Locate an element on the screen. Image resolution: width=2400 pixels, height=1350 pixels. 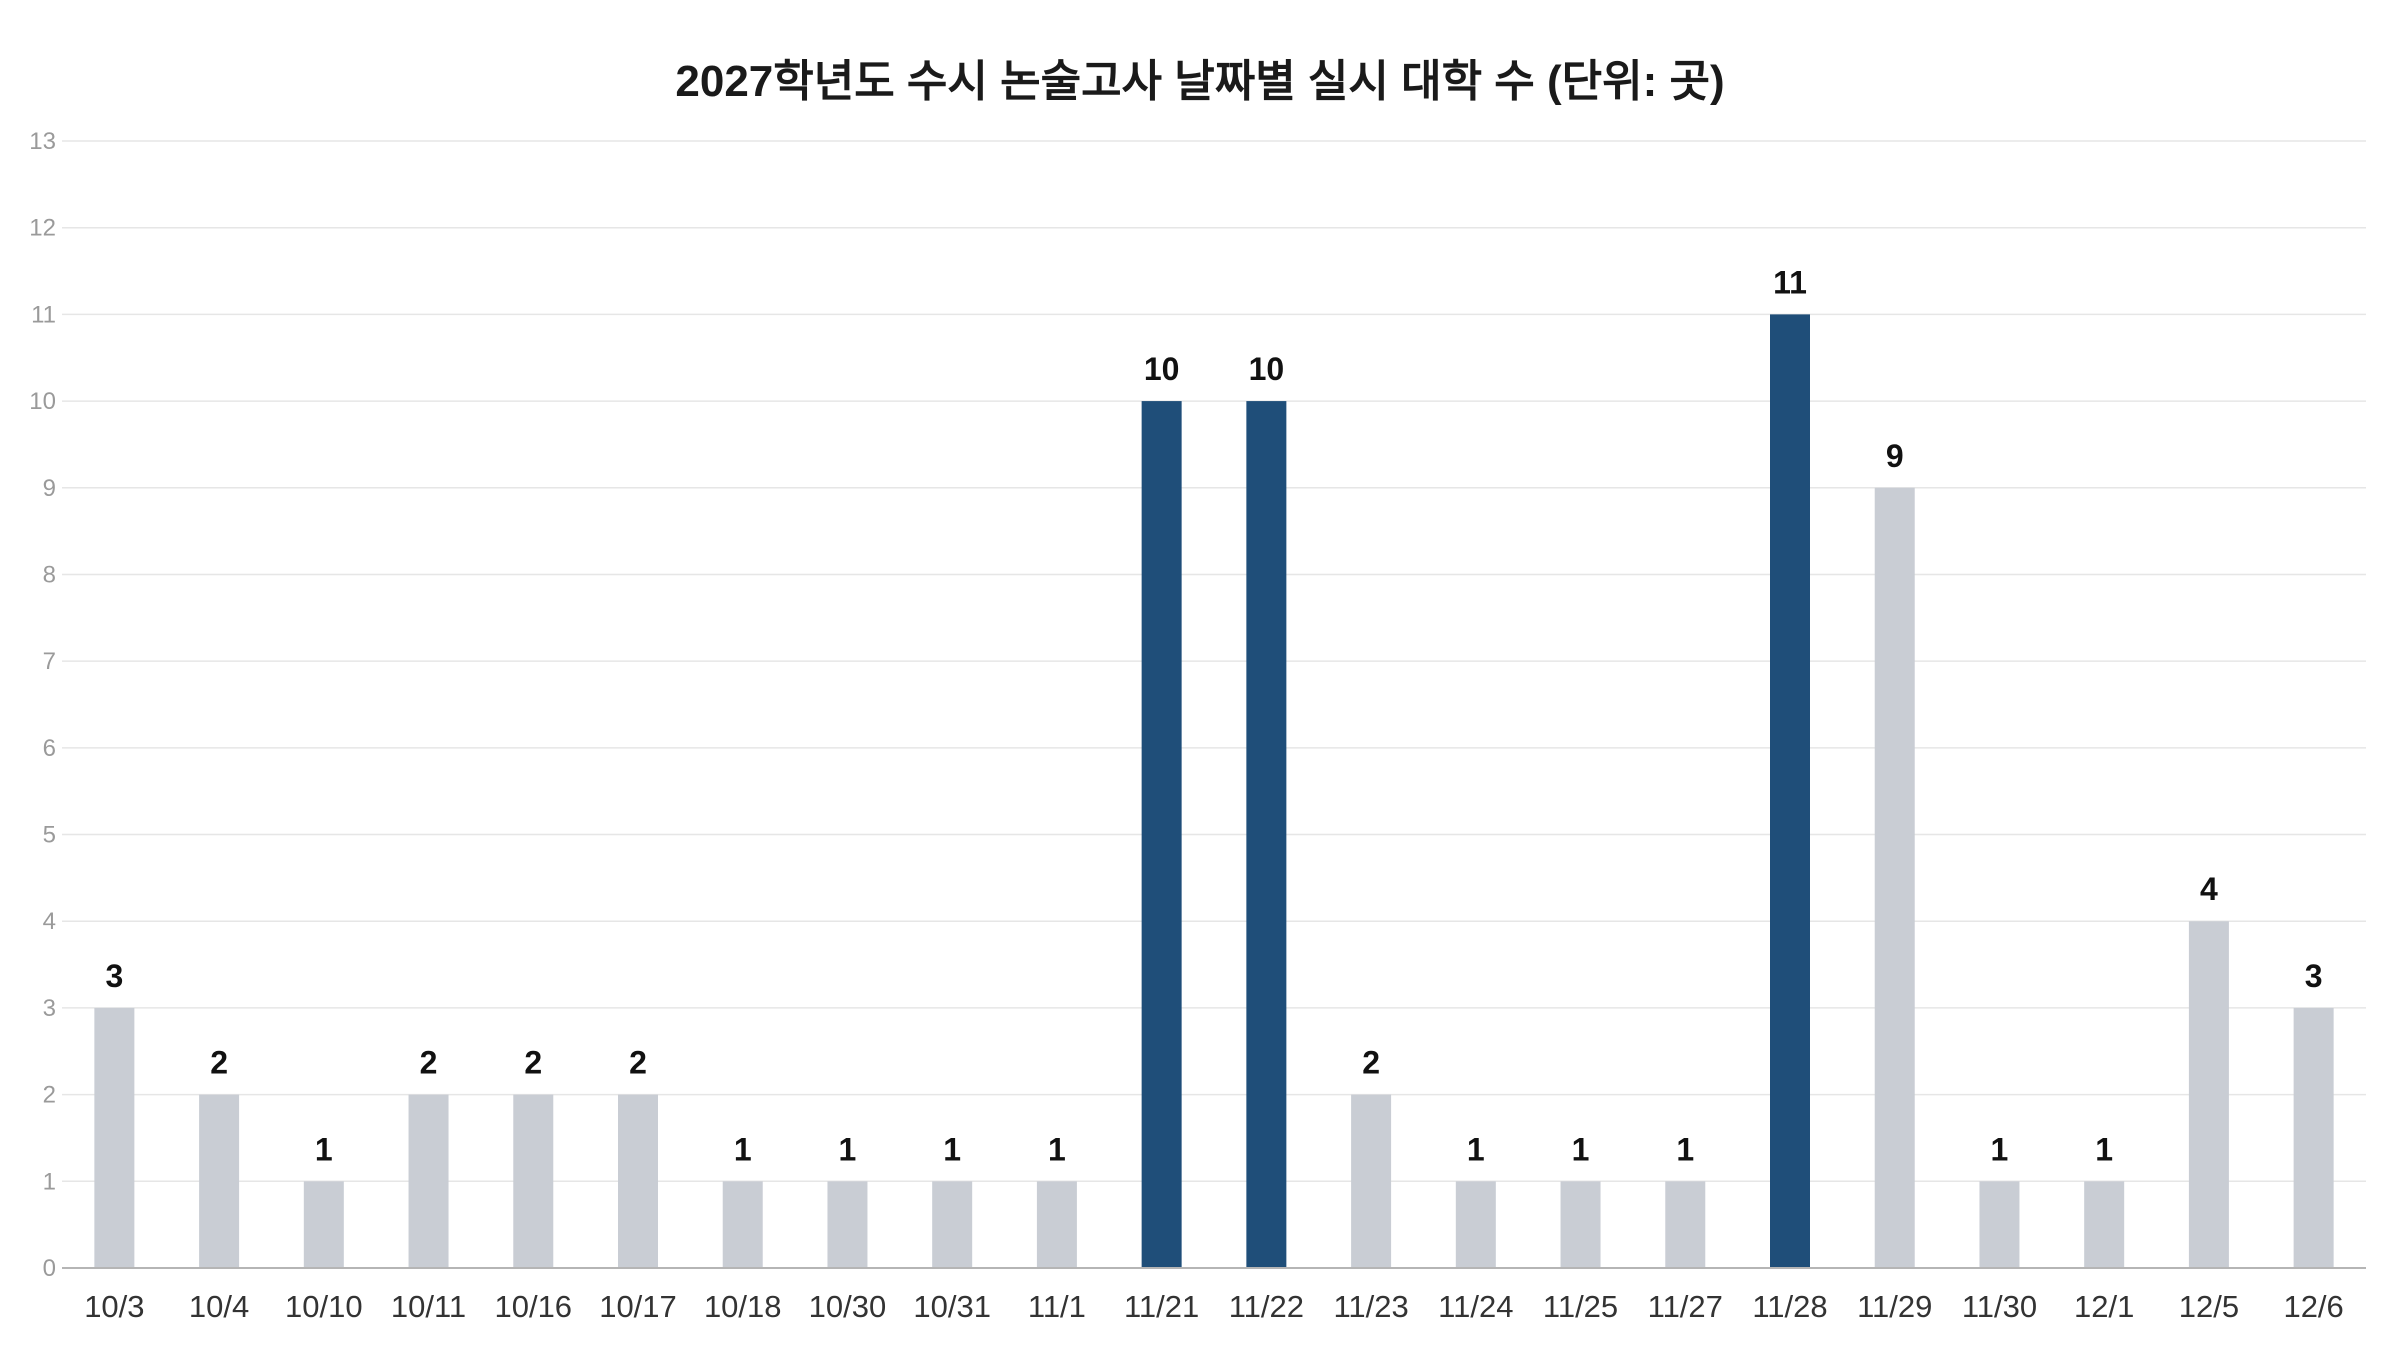
x-tick-label: 11/22 is located at coordinates (1266, 1306).